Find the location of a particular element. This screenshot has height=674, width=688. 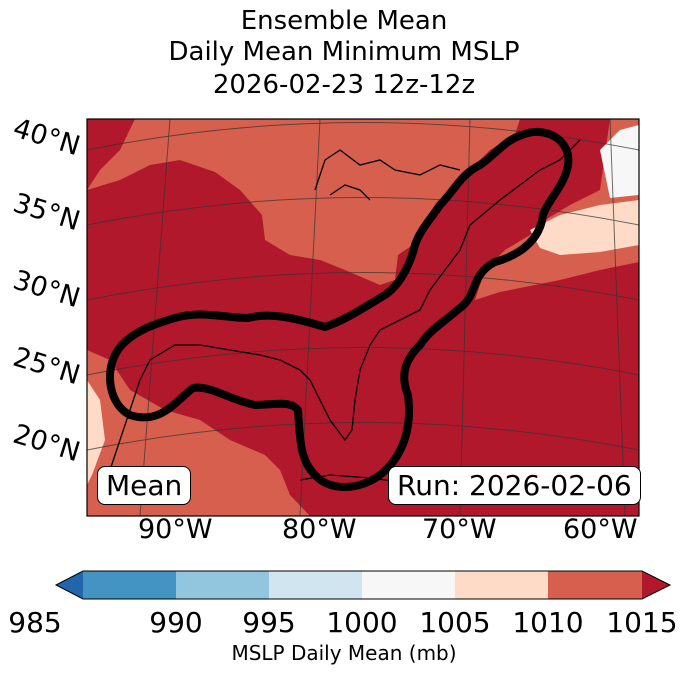

colorbar-tick-1000: 1000 is located at coordinates (362, 622).